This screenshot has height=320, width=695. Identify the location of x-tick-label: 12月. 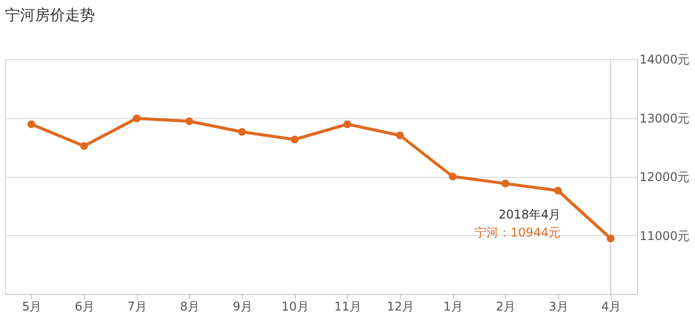
(400, 307).